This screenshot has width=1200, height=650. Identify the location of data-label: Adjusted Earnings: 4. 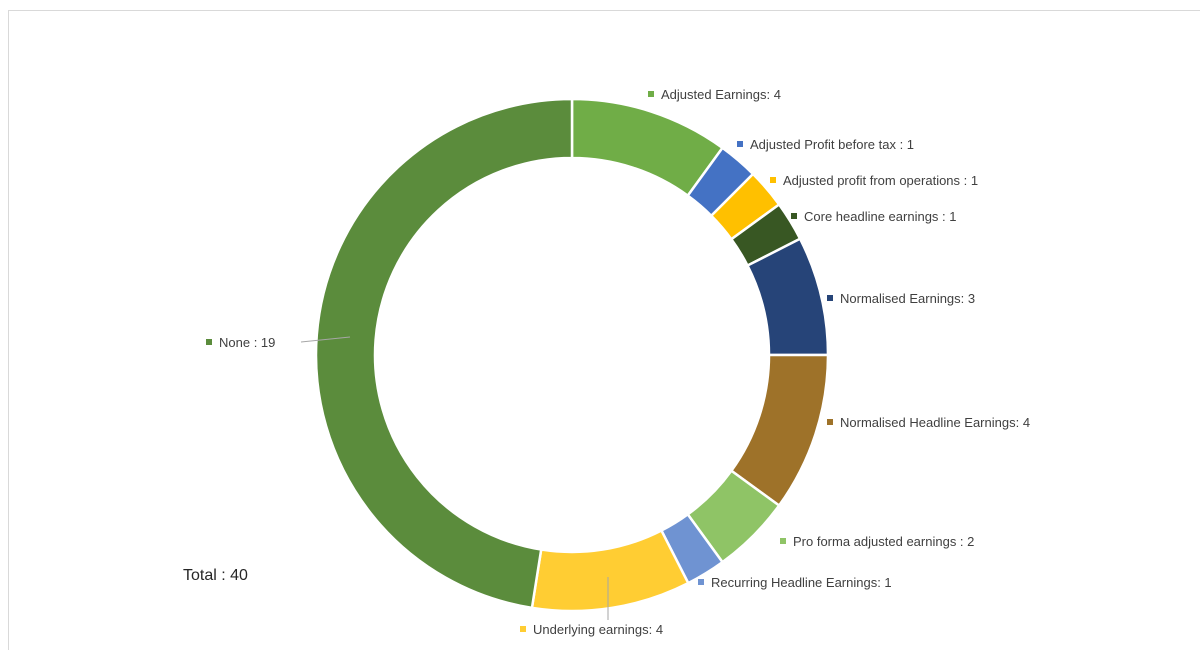
(721, 94).